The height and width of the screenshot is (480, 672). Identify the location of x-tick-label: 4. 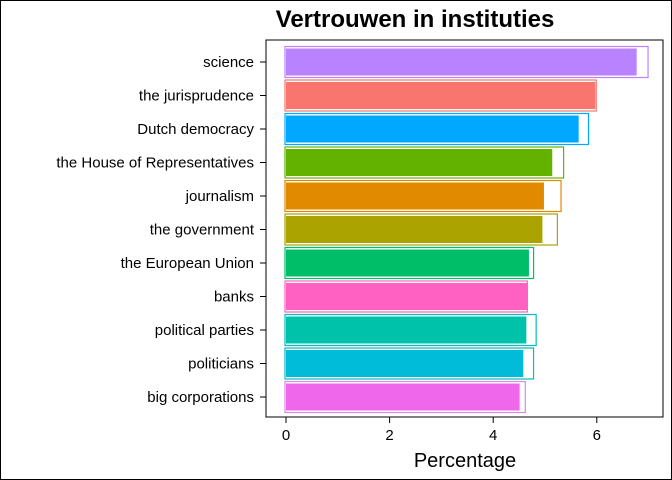
(493, 435).